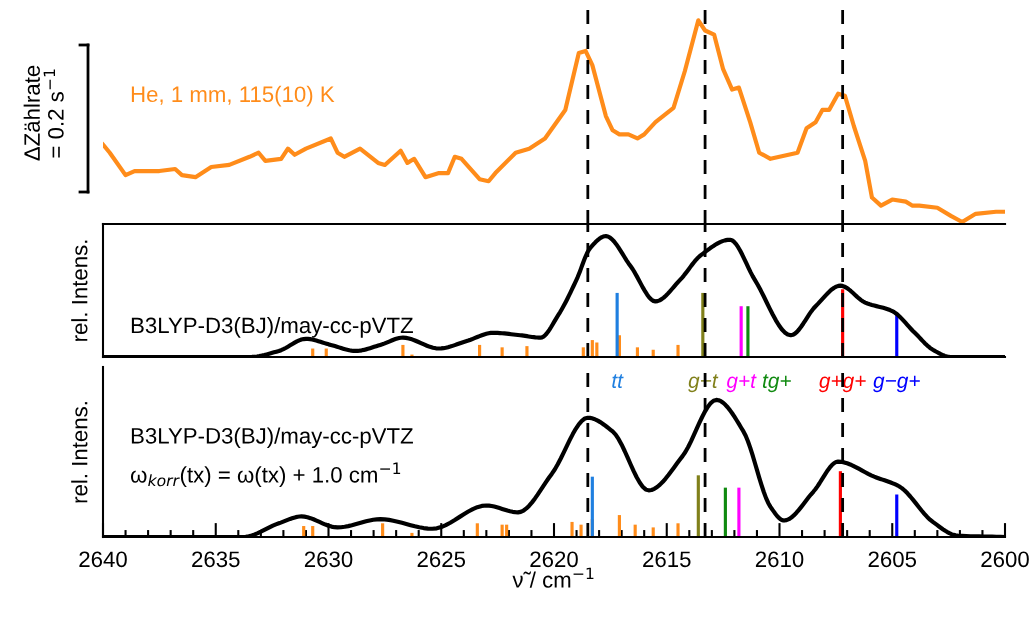 This screenshot has width=1036, height=624. I want to click on x-axis-title: ν̃ / cm$^{−1}$, so click(553, 577).